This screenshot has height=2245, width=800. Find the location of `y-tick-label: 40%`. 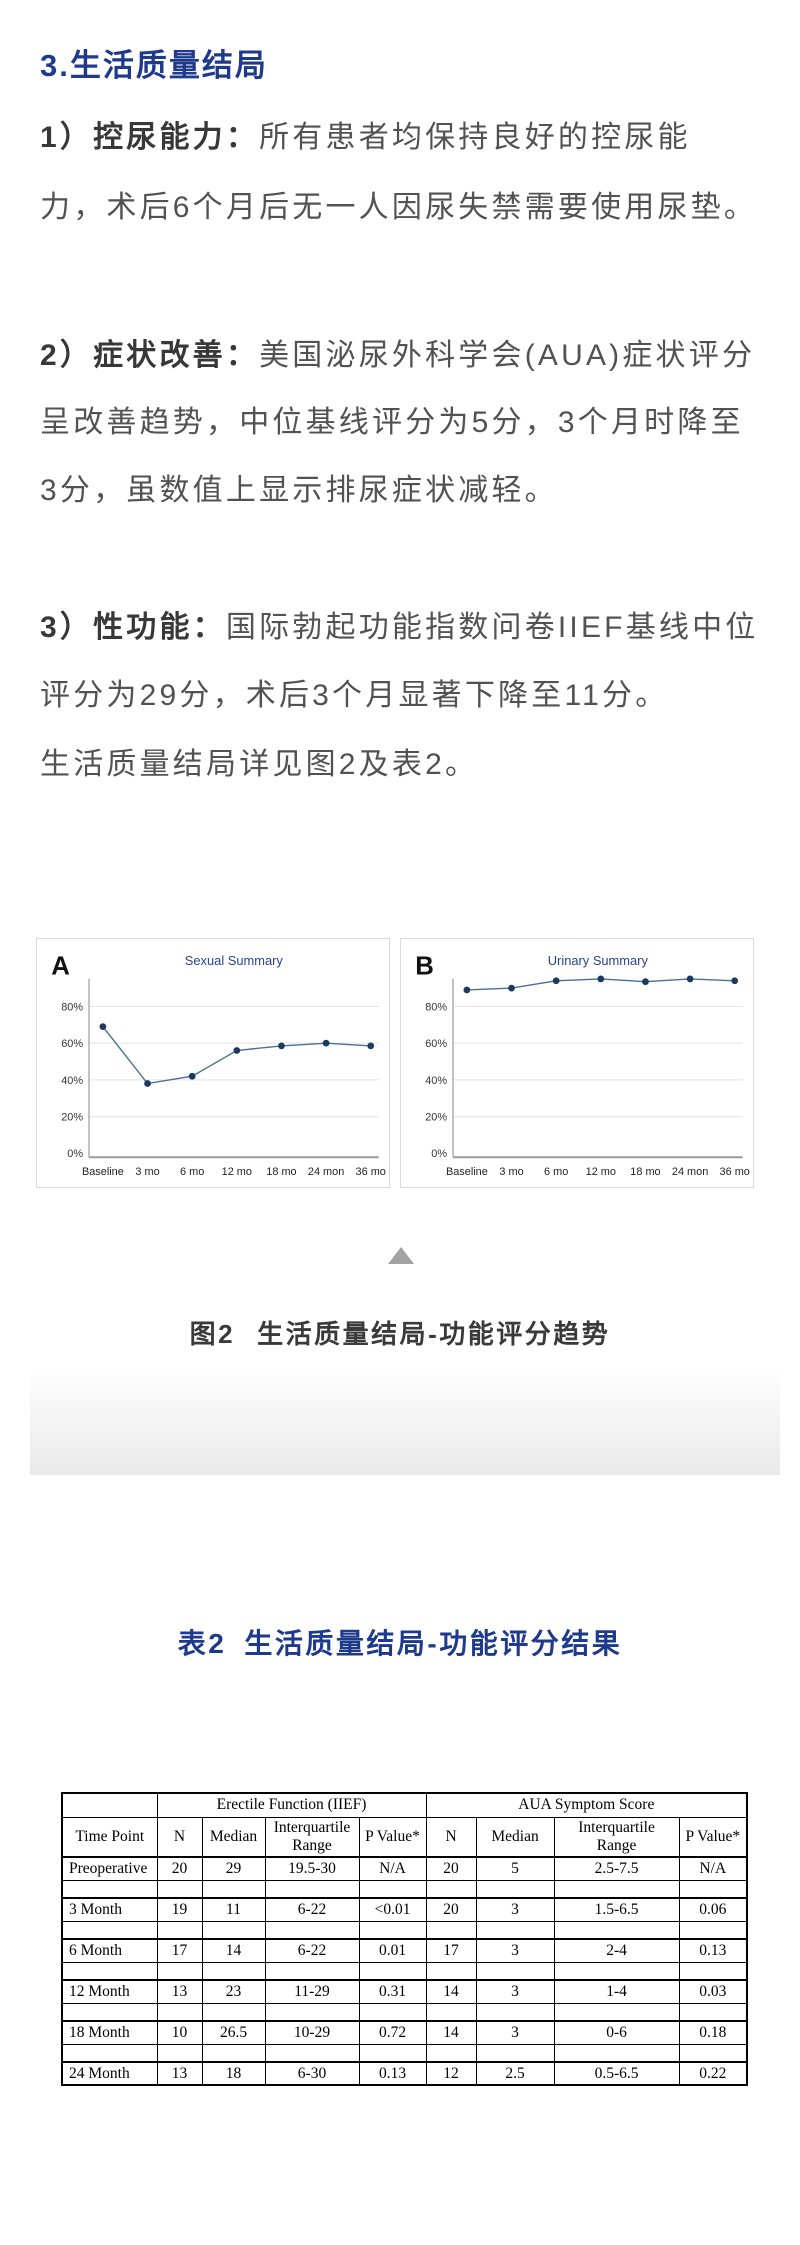

y-tick-label: 40% is located at coordinates (72, 1081).